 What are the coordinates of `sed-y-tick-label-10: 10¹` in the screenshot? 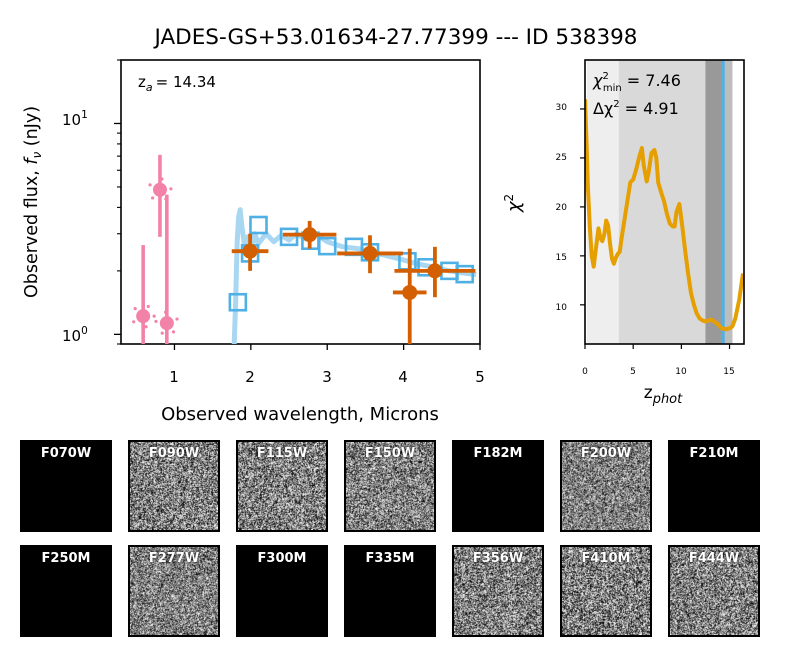 It's located at (75, 119).